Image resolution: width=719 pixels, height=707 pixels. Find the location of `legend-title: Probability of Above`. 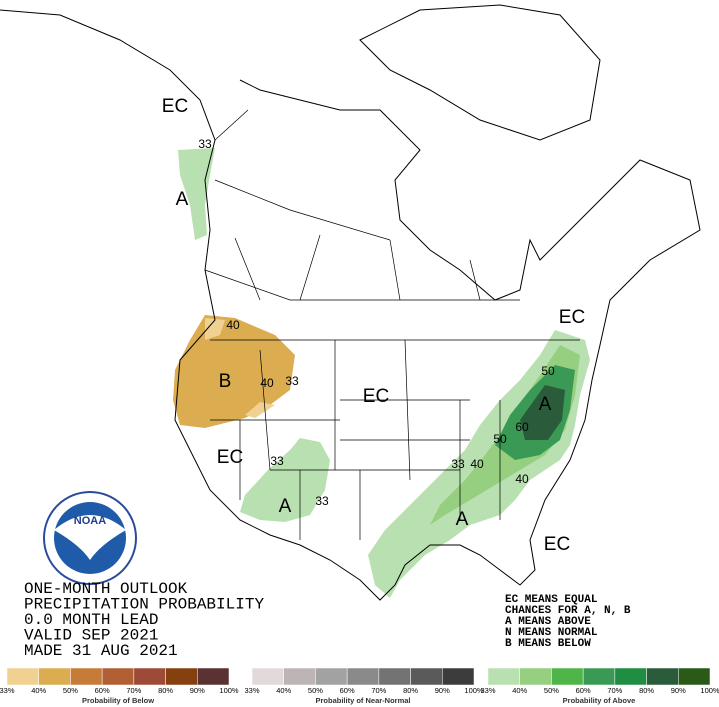

legend-title: Probability of Above is located at coordinates (599, 700).